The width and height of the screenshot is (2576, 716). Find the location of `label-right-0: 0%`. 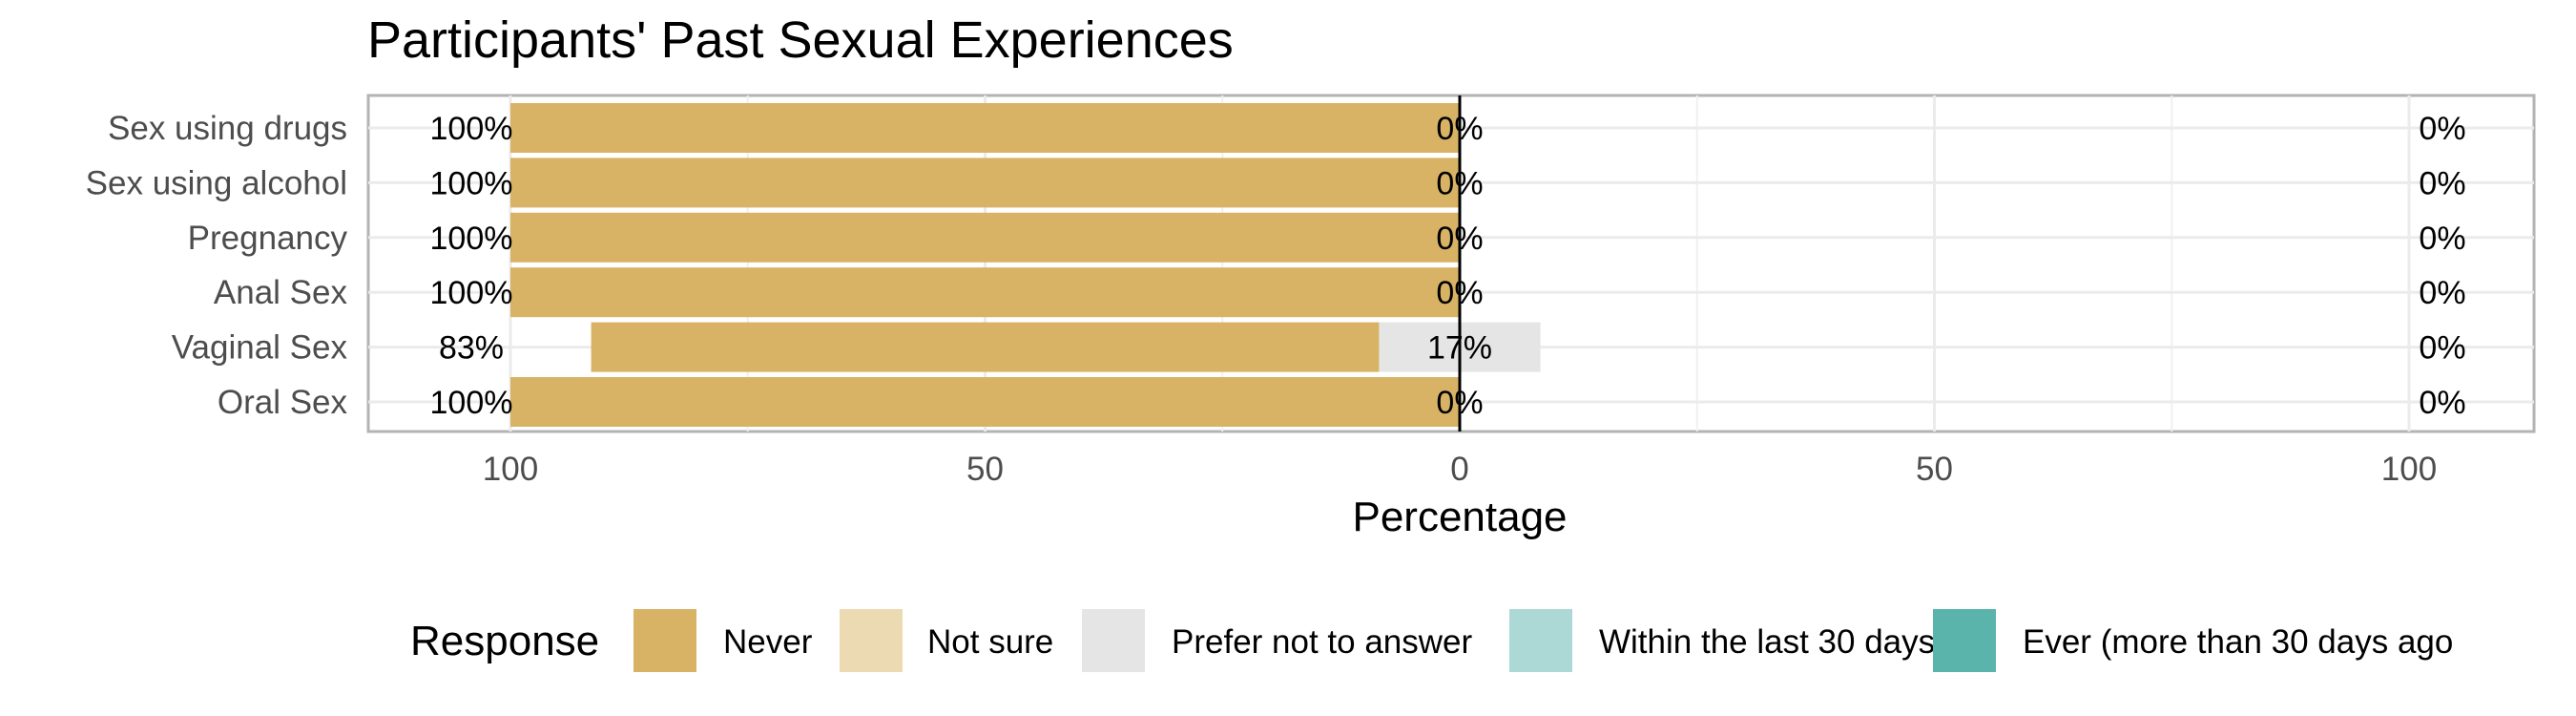

label-right-0: 0% is located at coordinates (2442, 129).